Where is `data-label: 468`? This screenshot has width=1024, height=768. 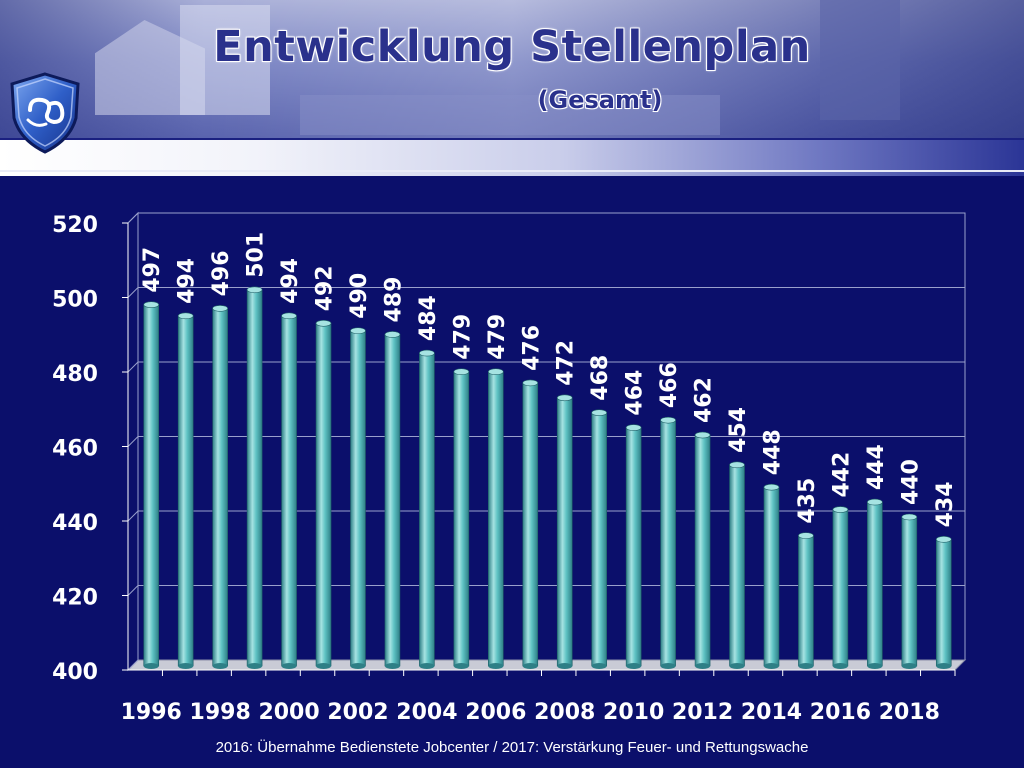 data-label: 468 is located at coordinates (600, 378).